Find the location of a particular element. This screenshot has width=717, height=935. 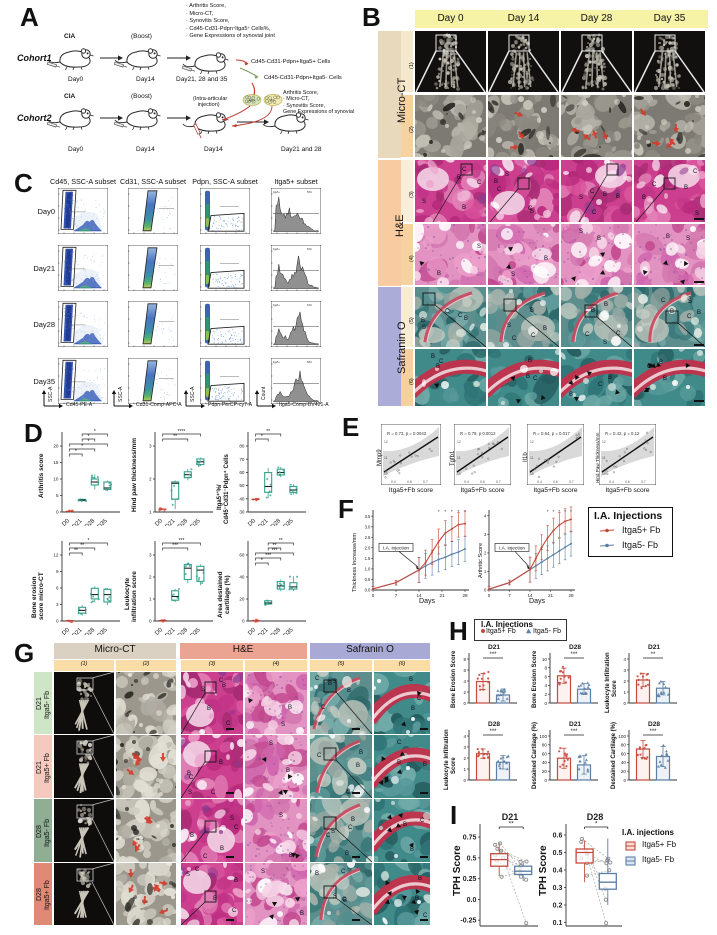

svg-text: 0.1 is located at coordinates (558, 923).